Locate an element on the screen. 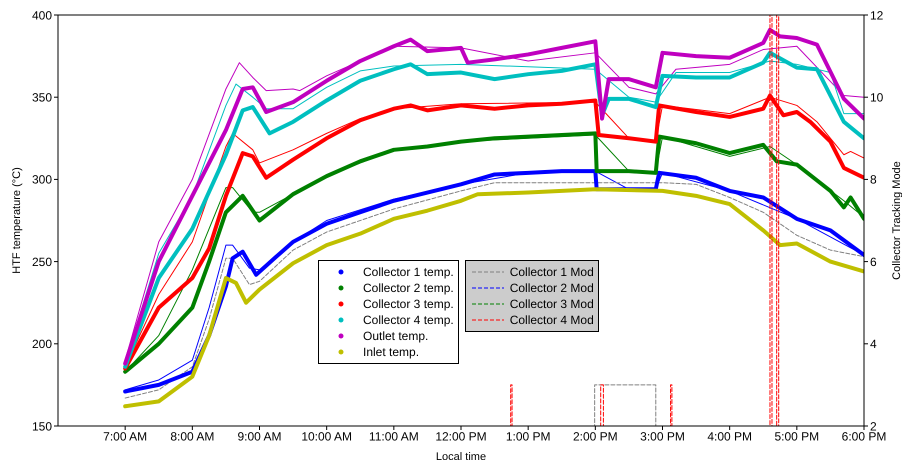 The width and height of the screenshot is (912, 468). x-tick-label: 7:00 AM is located at coordinates (125, 437).